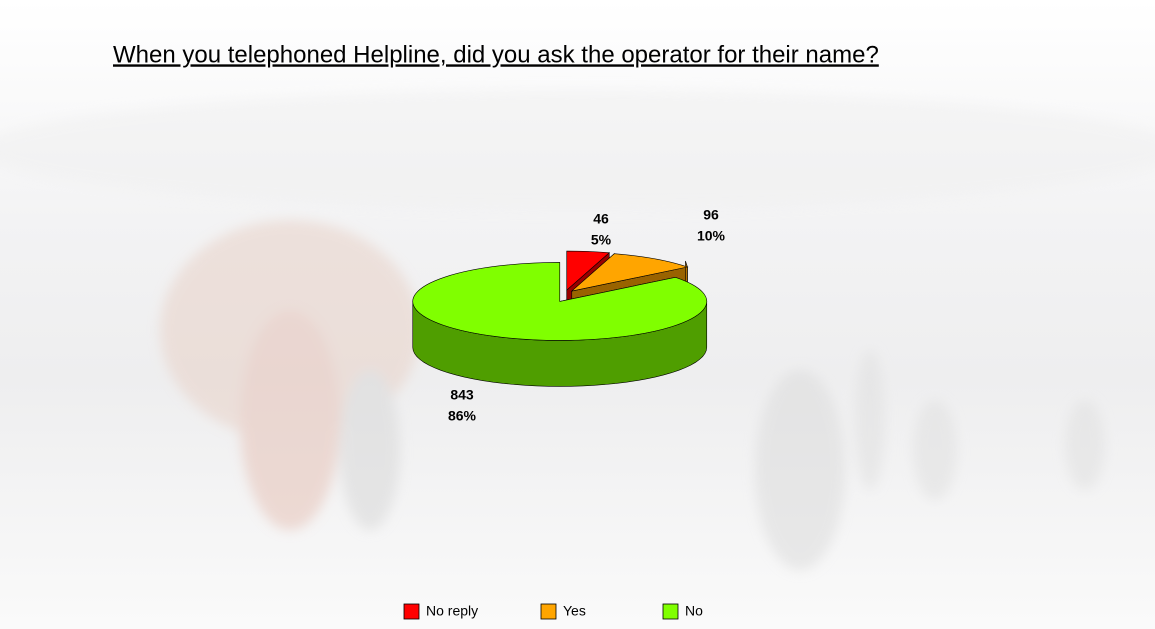 This screenshot has height=629, width=1155. I want to click on pie, so click(560, 318).